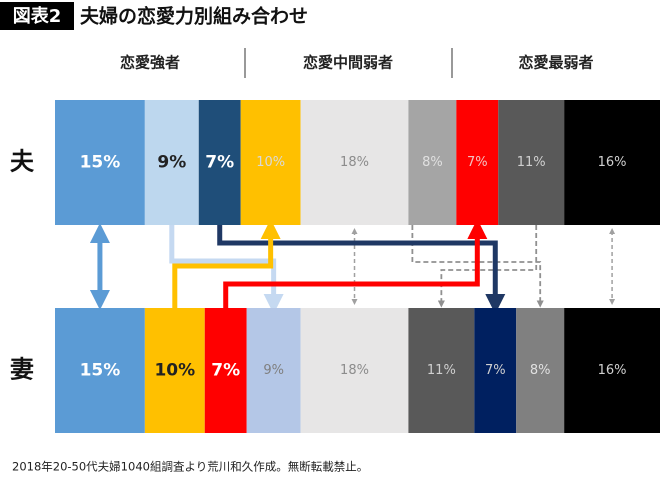 The image size is (670, 483). Describe the element at coordinates (348, 63) in the screenshot. I see `group-header: 恋愛中間弱者` at that location.